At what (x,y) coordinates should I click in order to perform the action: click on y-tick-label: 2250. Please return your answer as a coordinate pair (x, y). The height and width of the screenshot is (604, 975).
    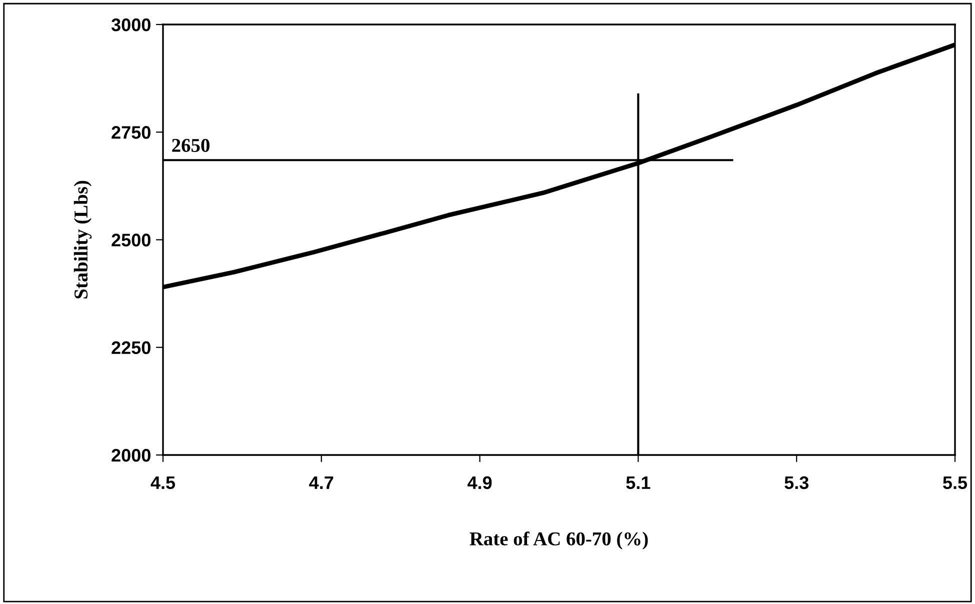
    Looking at the image, I should click on (131, 347).